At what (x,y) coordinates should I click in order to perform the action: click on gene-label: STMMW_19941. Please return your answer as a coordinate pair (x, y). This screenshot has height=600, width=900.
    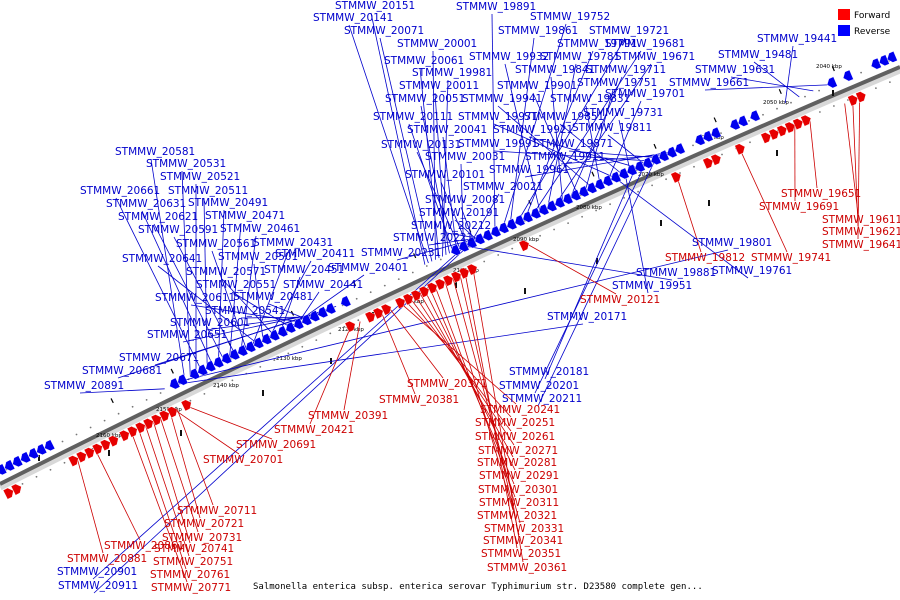
    Looking at the image, I should click on (502, 99).